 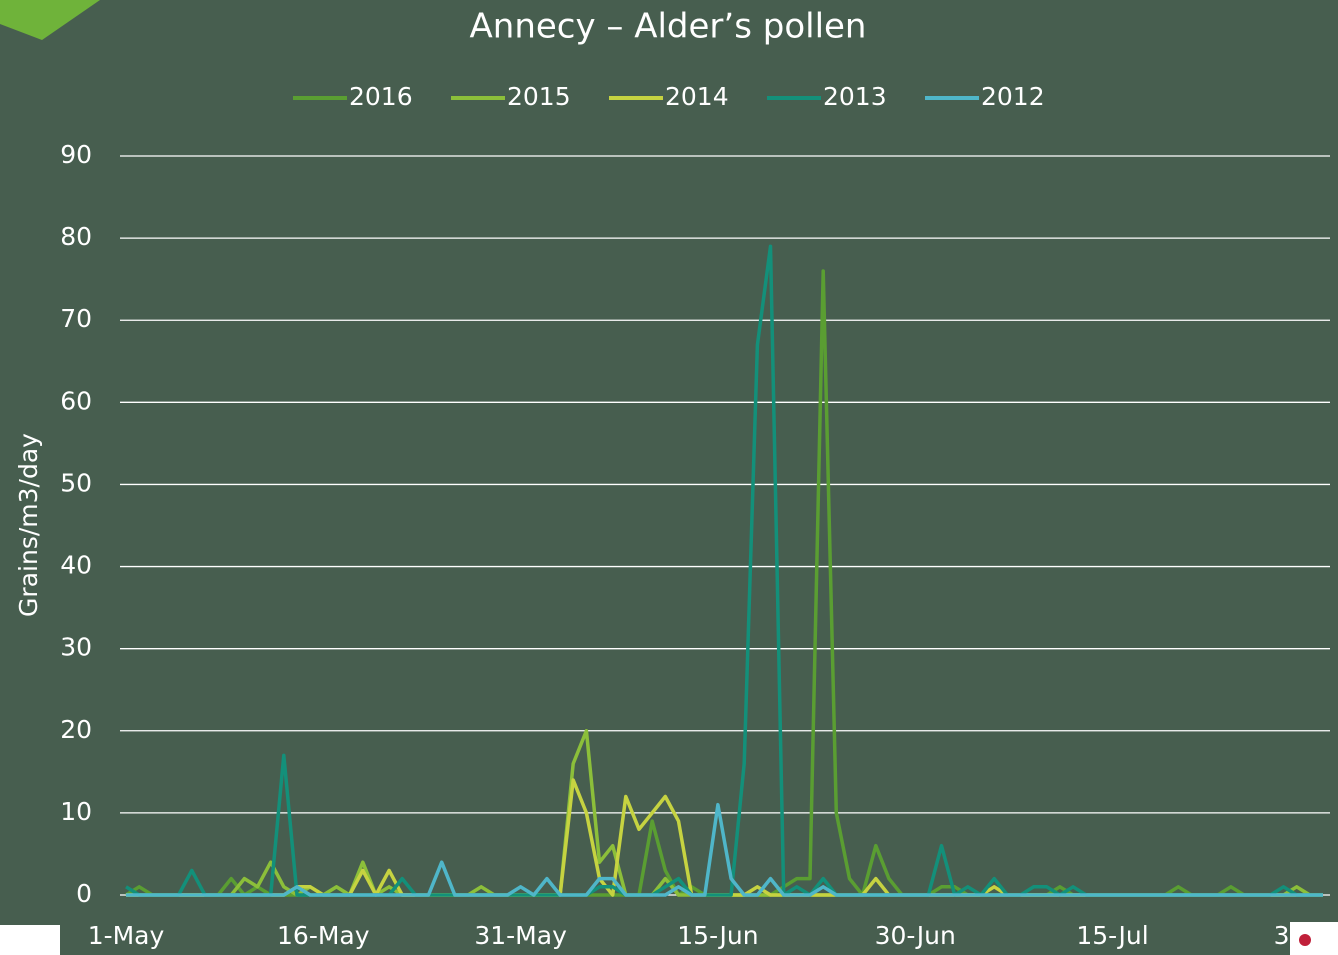 I want to click on y-tick-label: 20, so click(x=76, y=729).